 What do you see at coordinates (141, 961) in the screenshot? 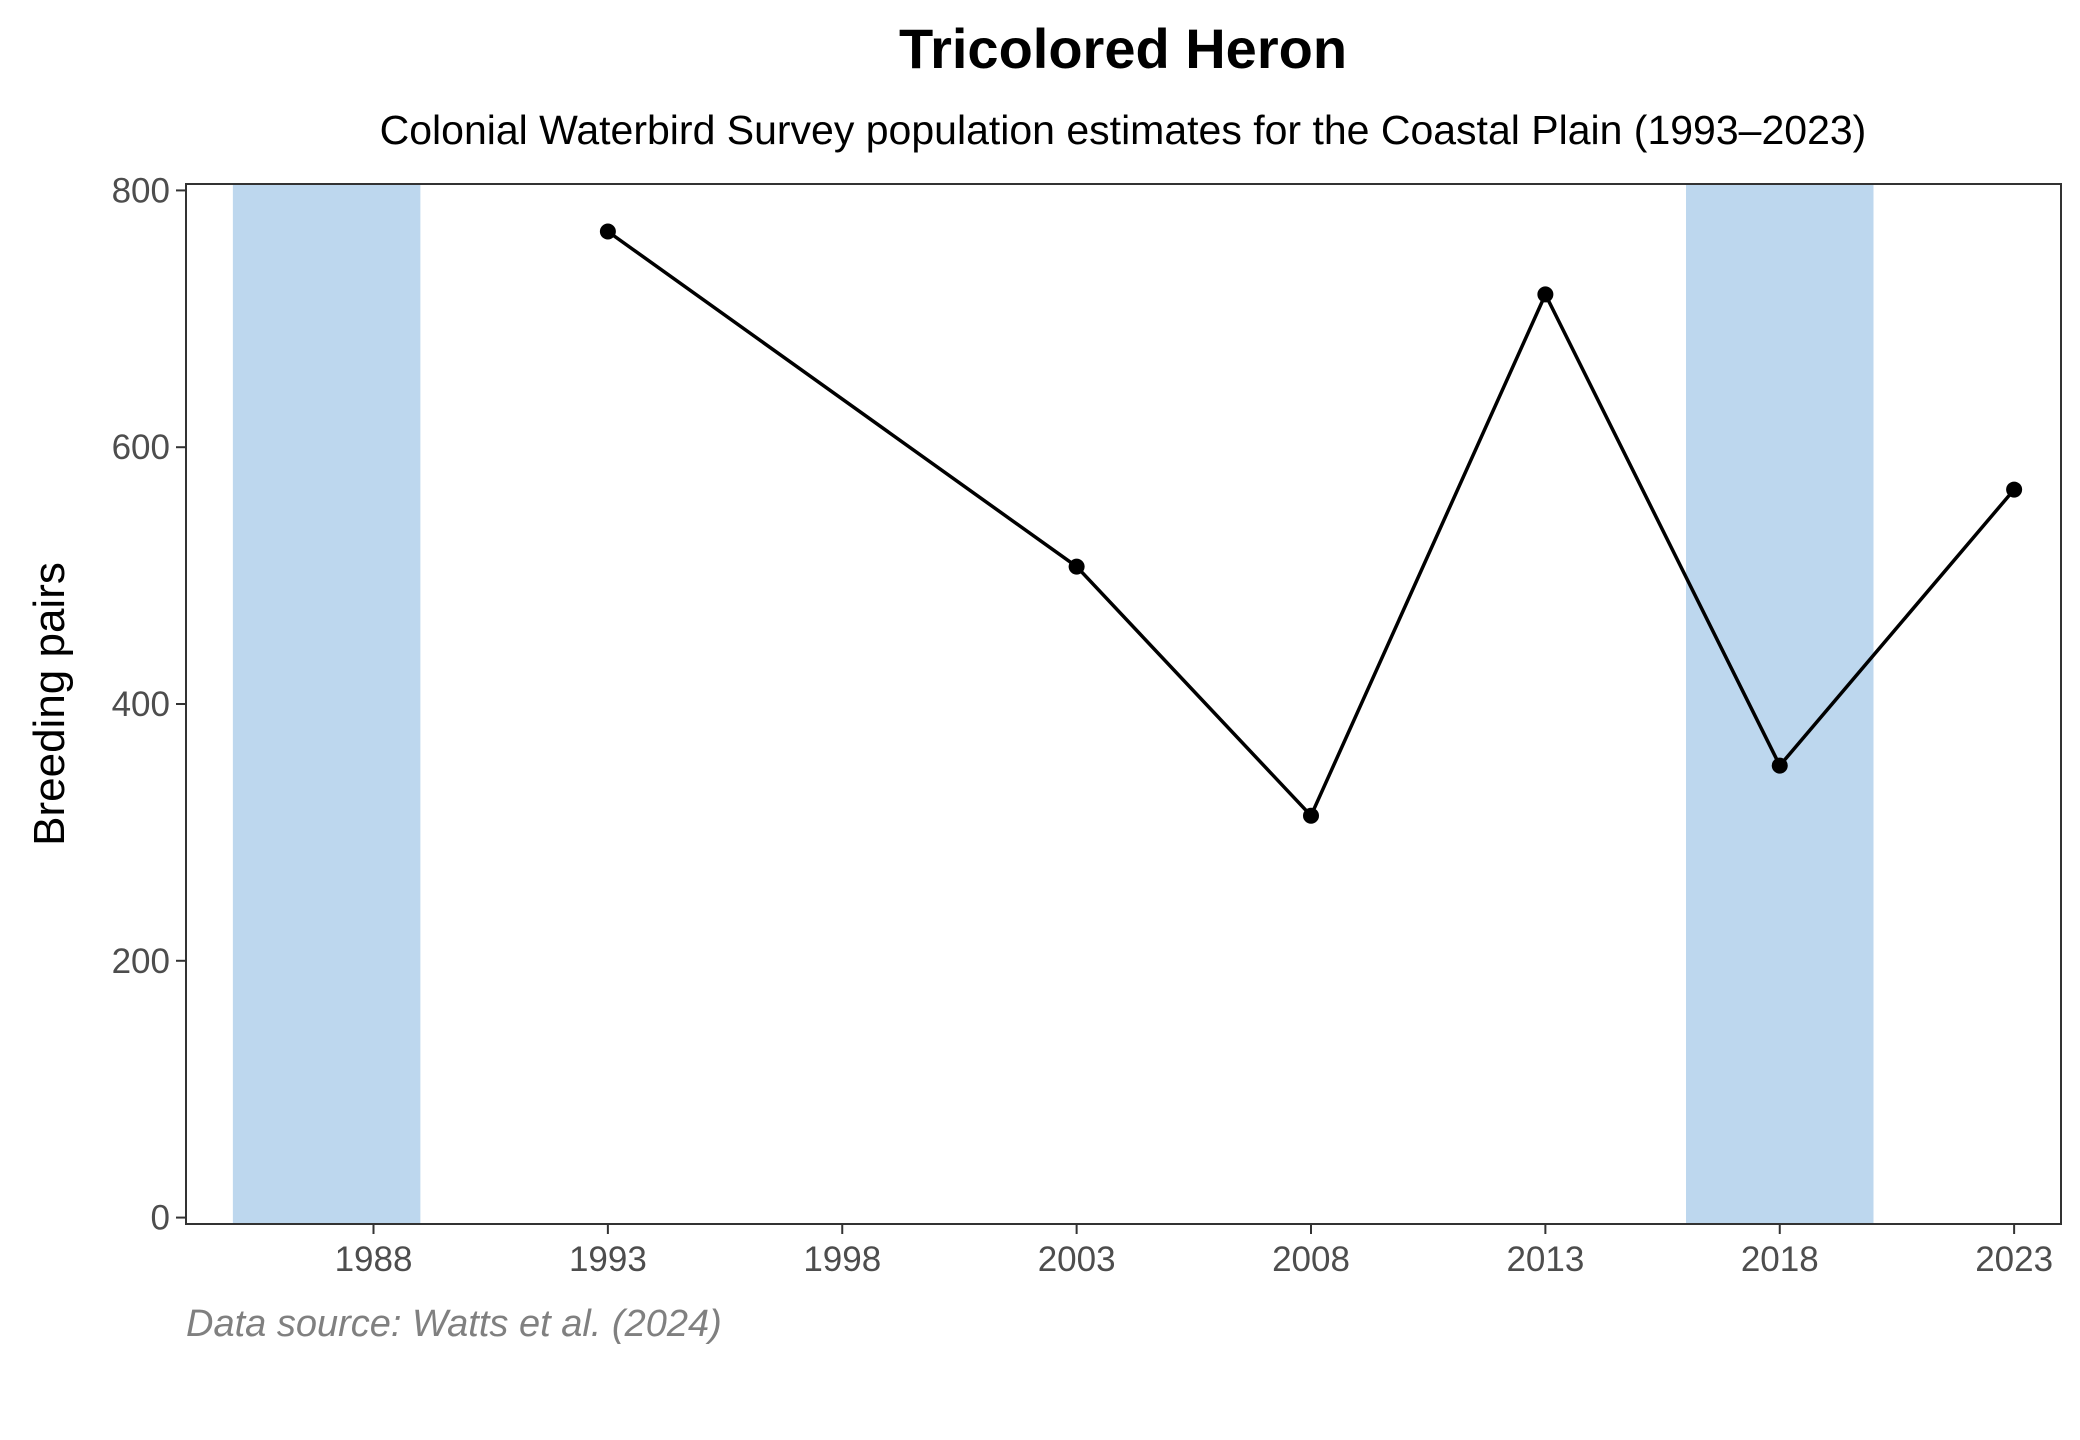
I see `y-tick-label-200: 200` at bounding box center [141, 961].